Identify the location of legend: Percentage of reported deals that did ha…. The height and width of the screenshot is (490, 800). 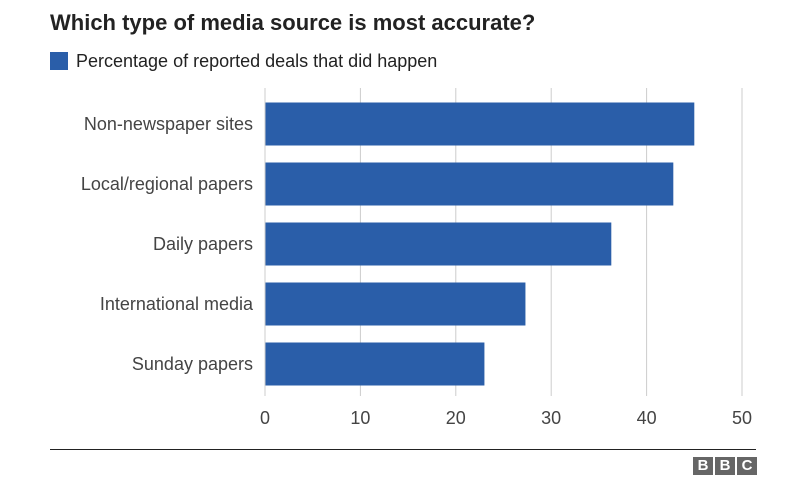
(243, 61).